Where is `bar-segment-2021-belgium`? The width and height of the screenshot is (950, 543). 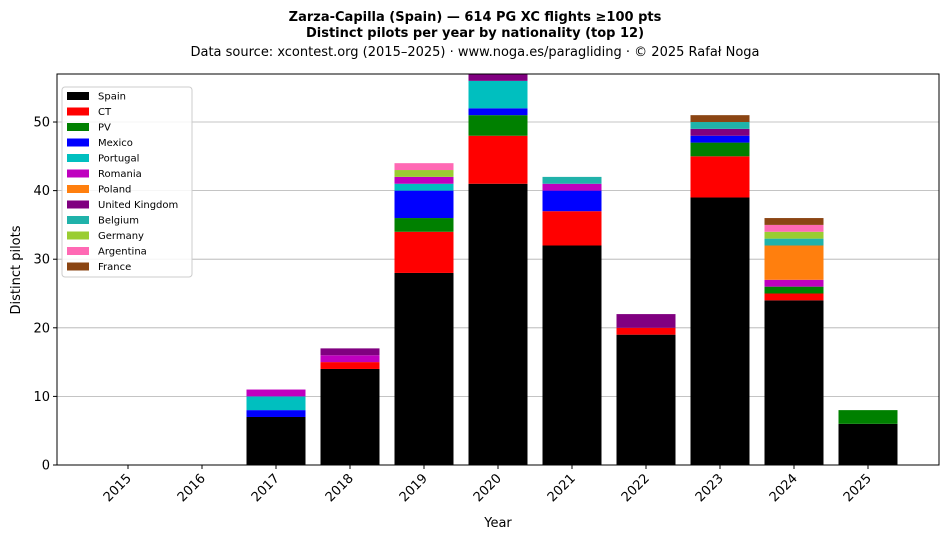
bar-segment-2021-belgium is located at coordinates (572, 180).